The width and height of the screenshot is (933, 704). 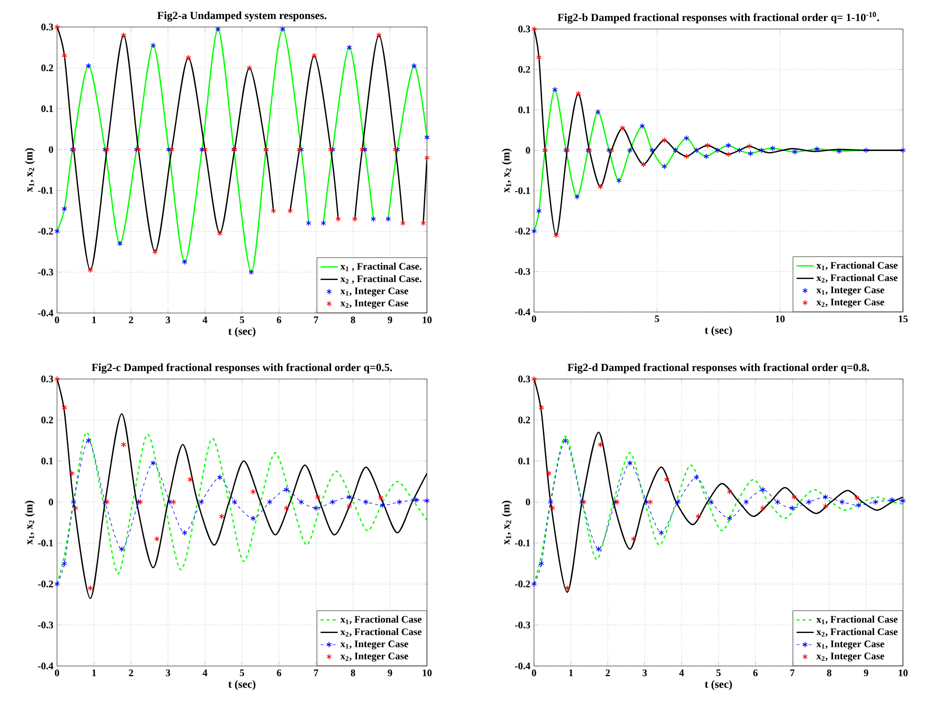 What do you see at coordinates (242, 368) in the screenshot?
I see `chart-title: Fig2-c Damped fractional responses with fractional order q=0.5.` at bounding box center [242, 368].